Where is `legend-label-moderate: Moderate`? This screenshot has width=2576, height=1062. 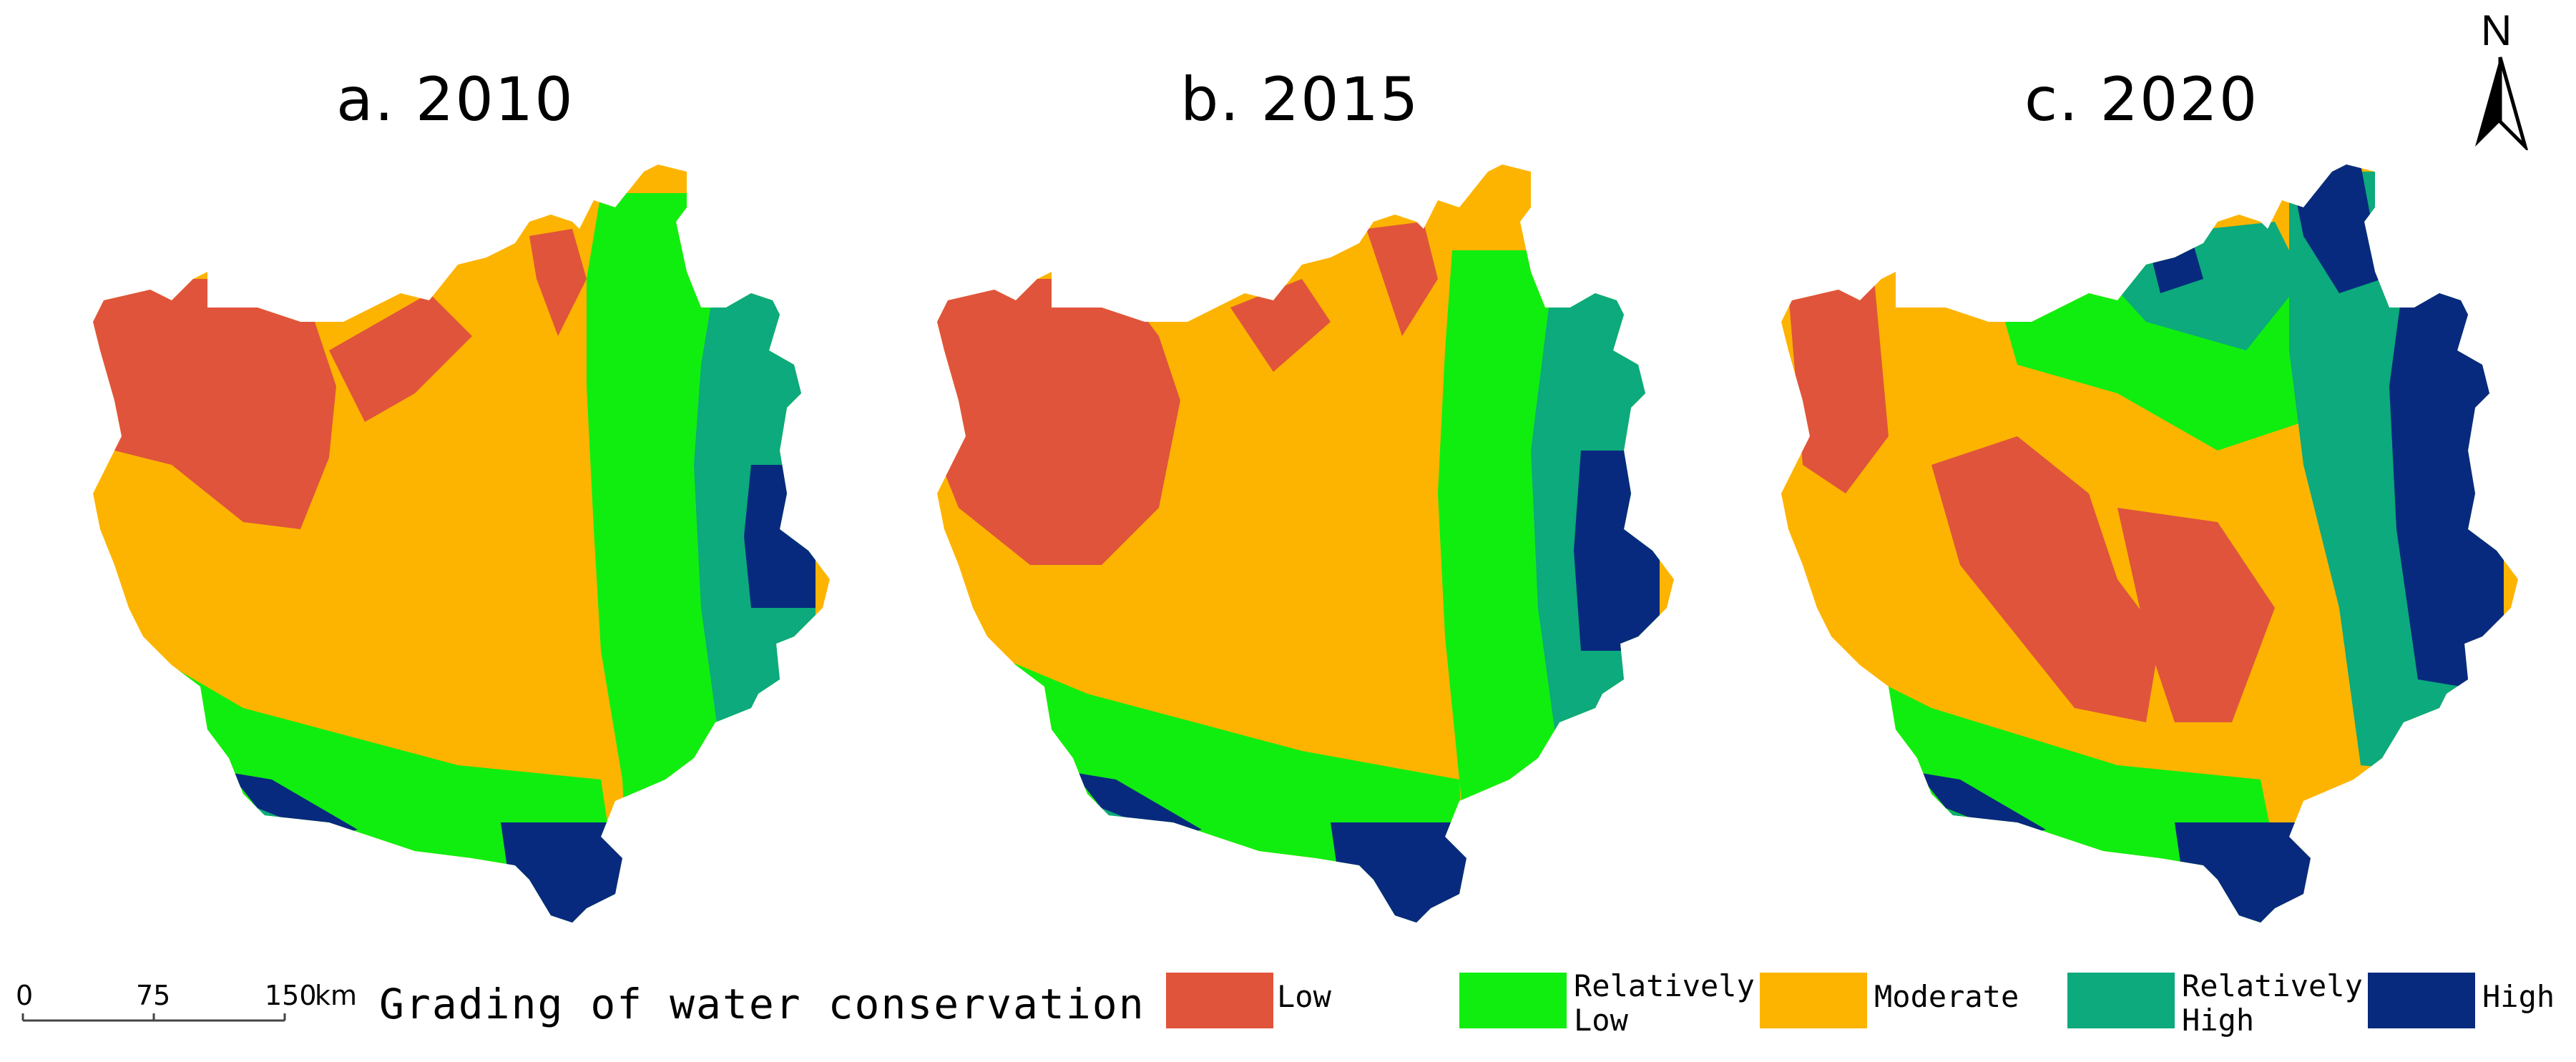
legend-label-moderate: Moderate is located at coordinates (1947, 997).